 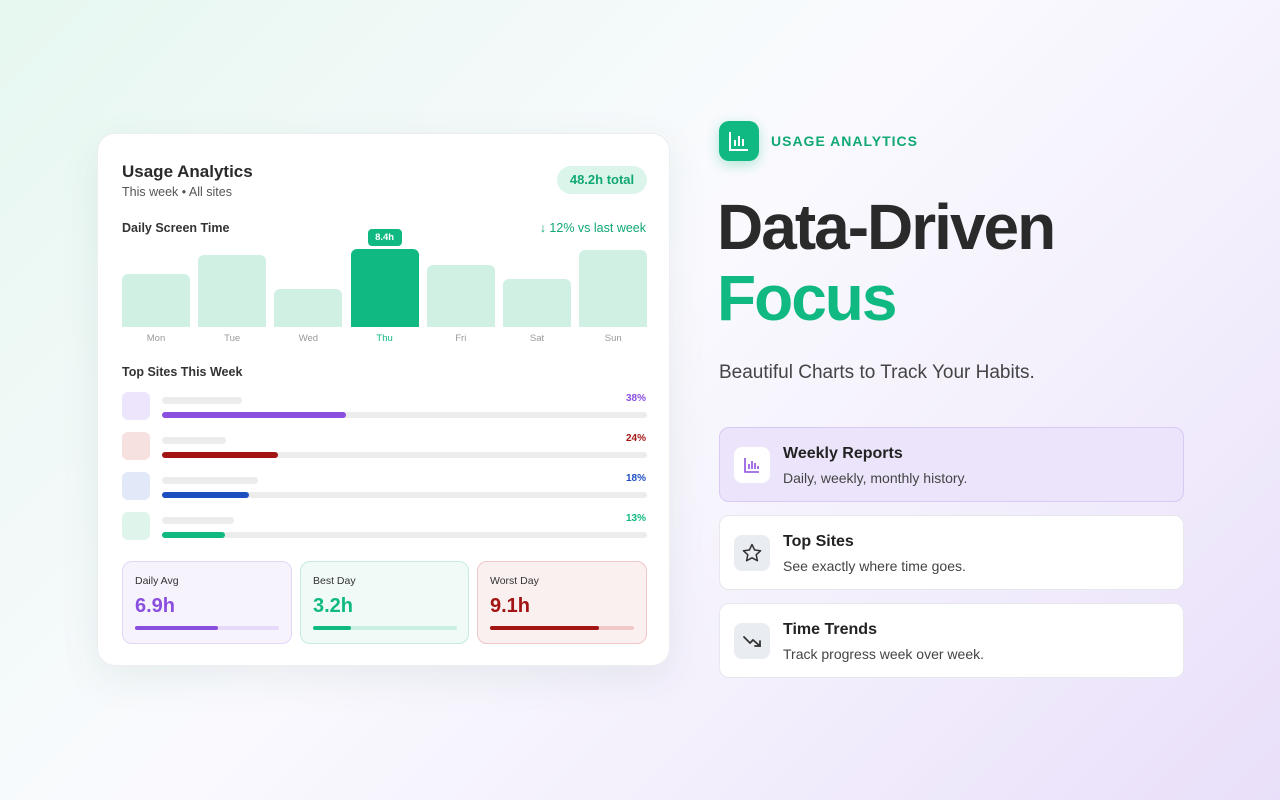 What do you see at coordinates (537, 338) in the screenshot?
I see `x-tick-label: Sat` at bounding box center [537, 338].